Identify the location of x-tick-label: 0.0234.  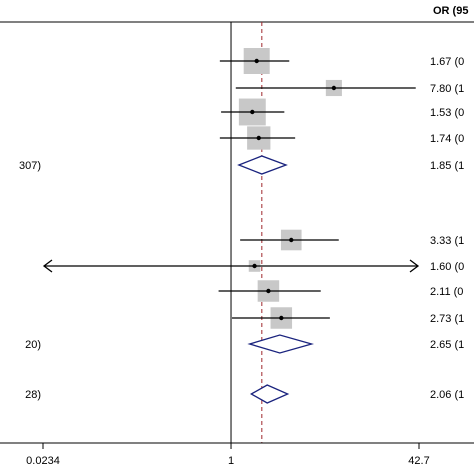
(43, 461).